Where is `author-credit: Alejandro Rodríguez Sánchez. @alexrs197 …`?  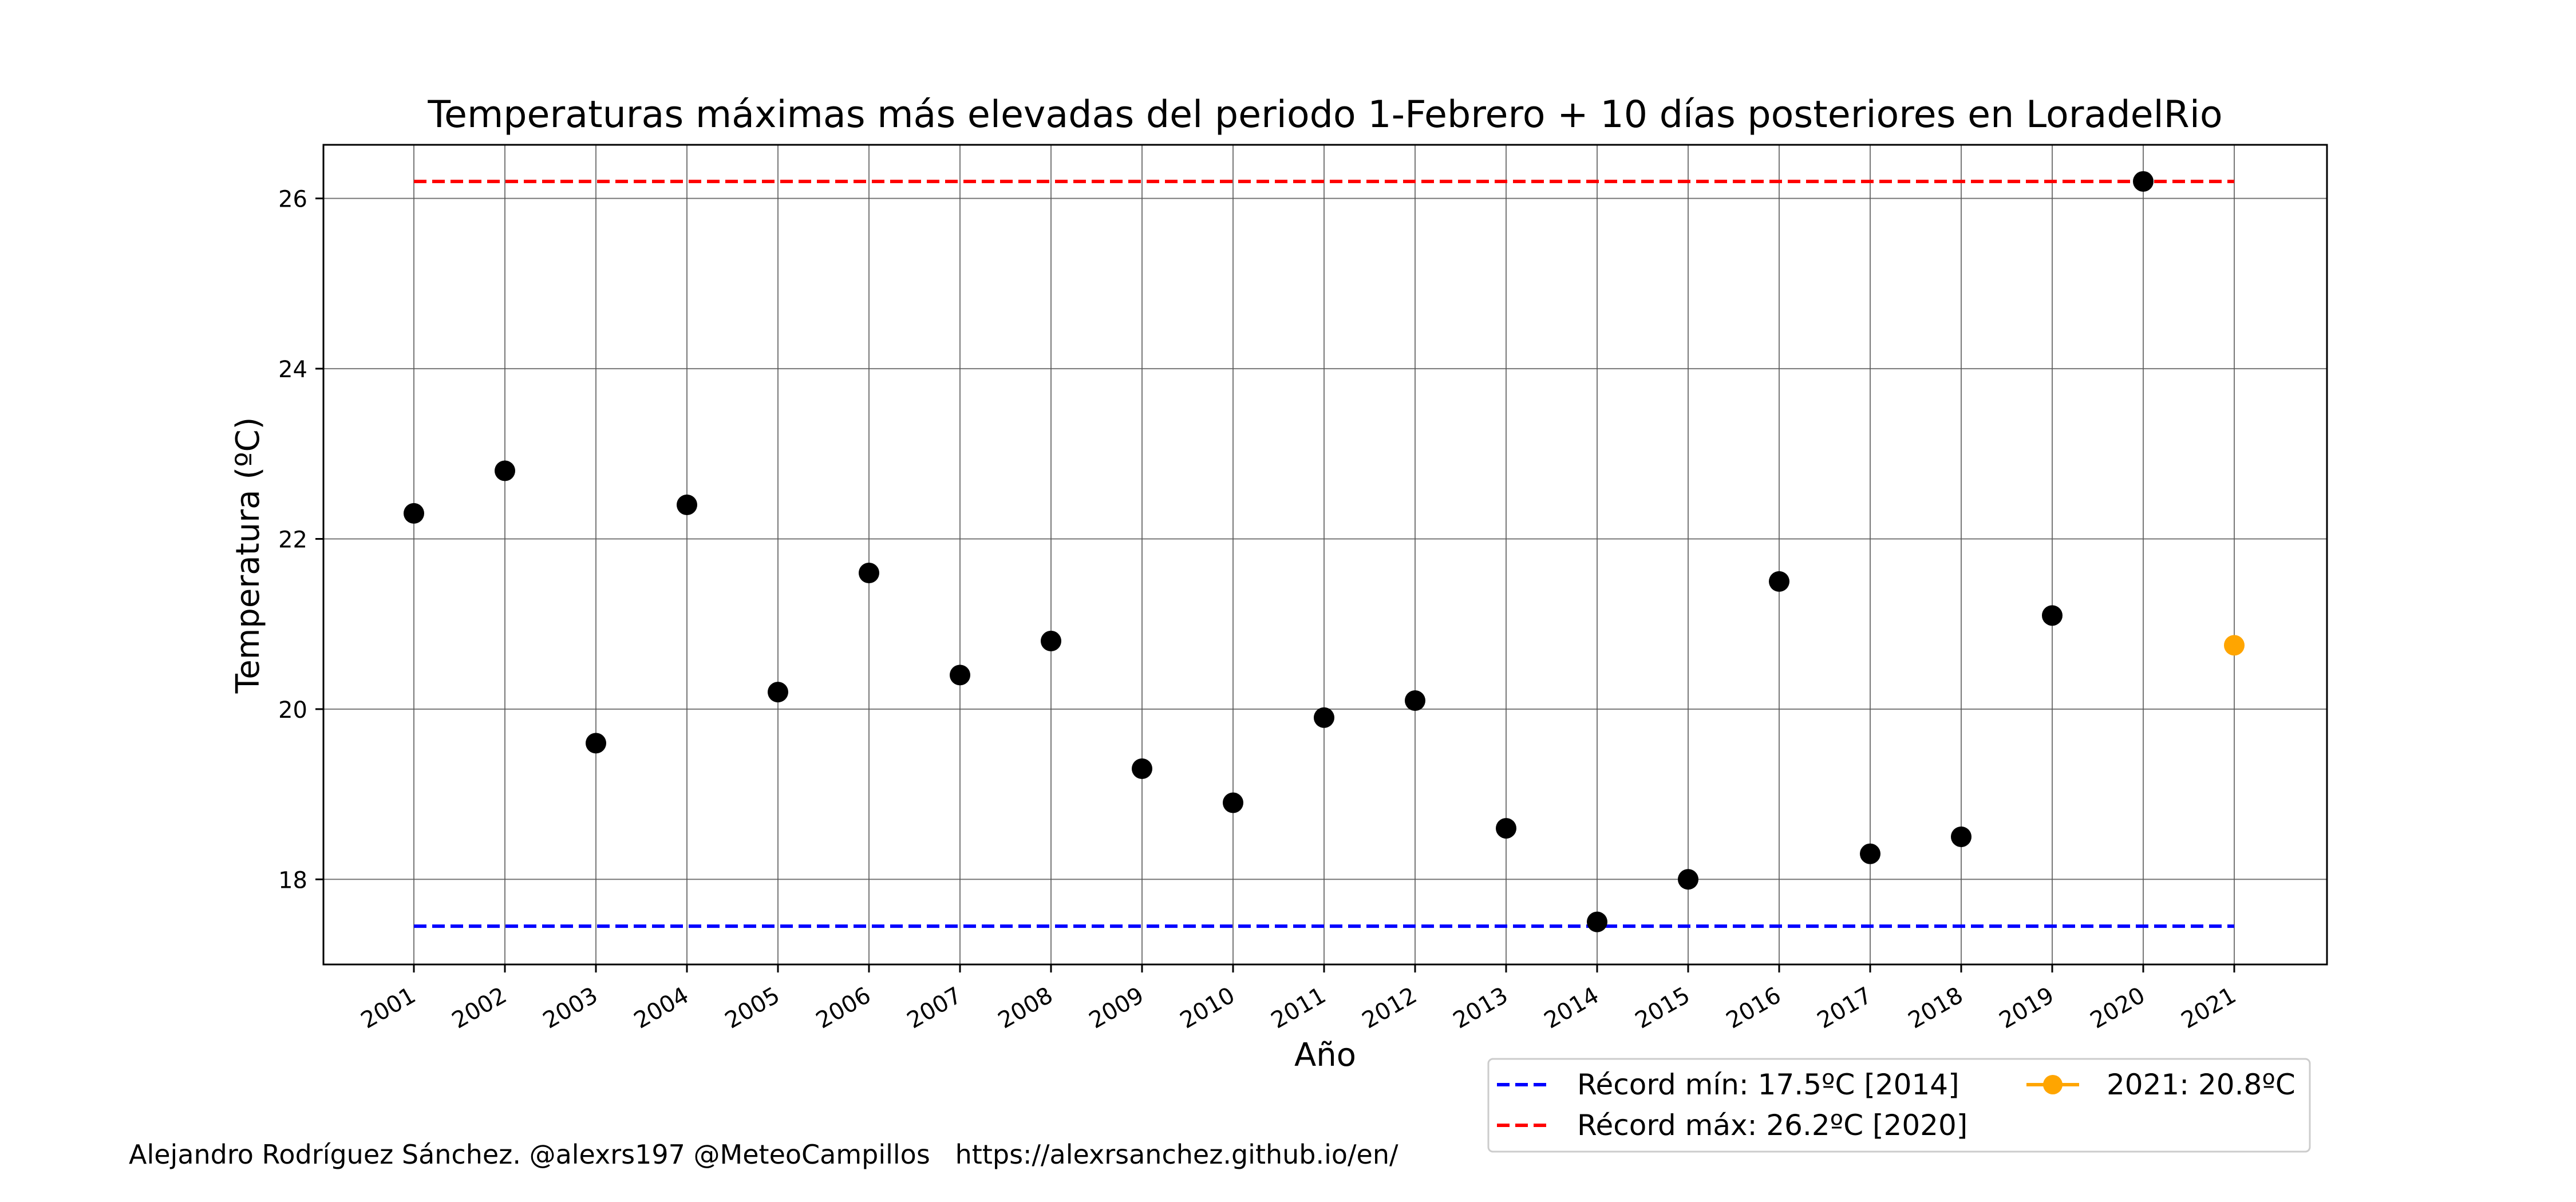 author-credit: Alejandro Rodríguez Sánchez. @alexrs197 … is located at coordinates (763, 1155).